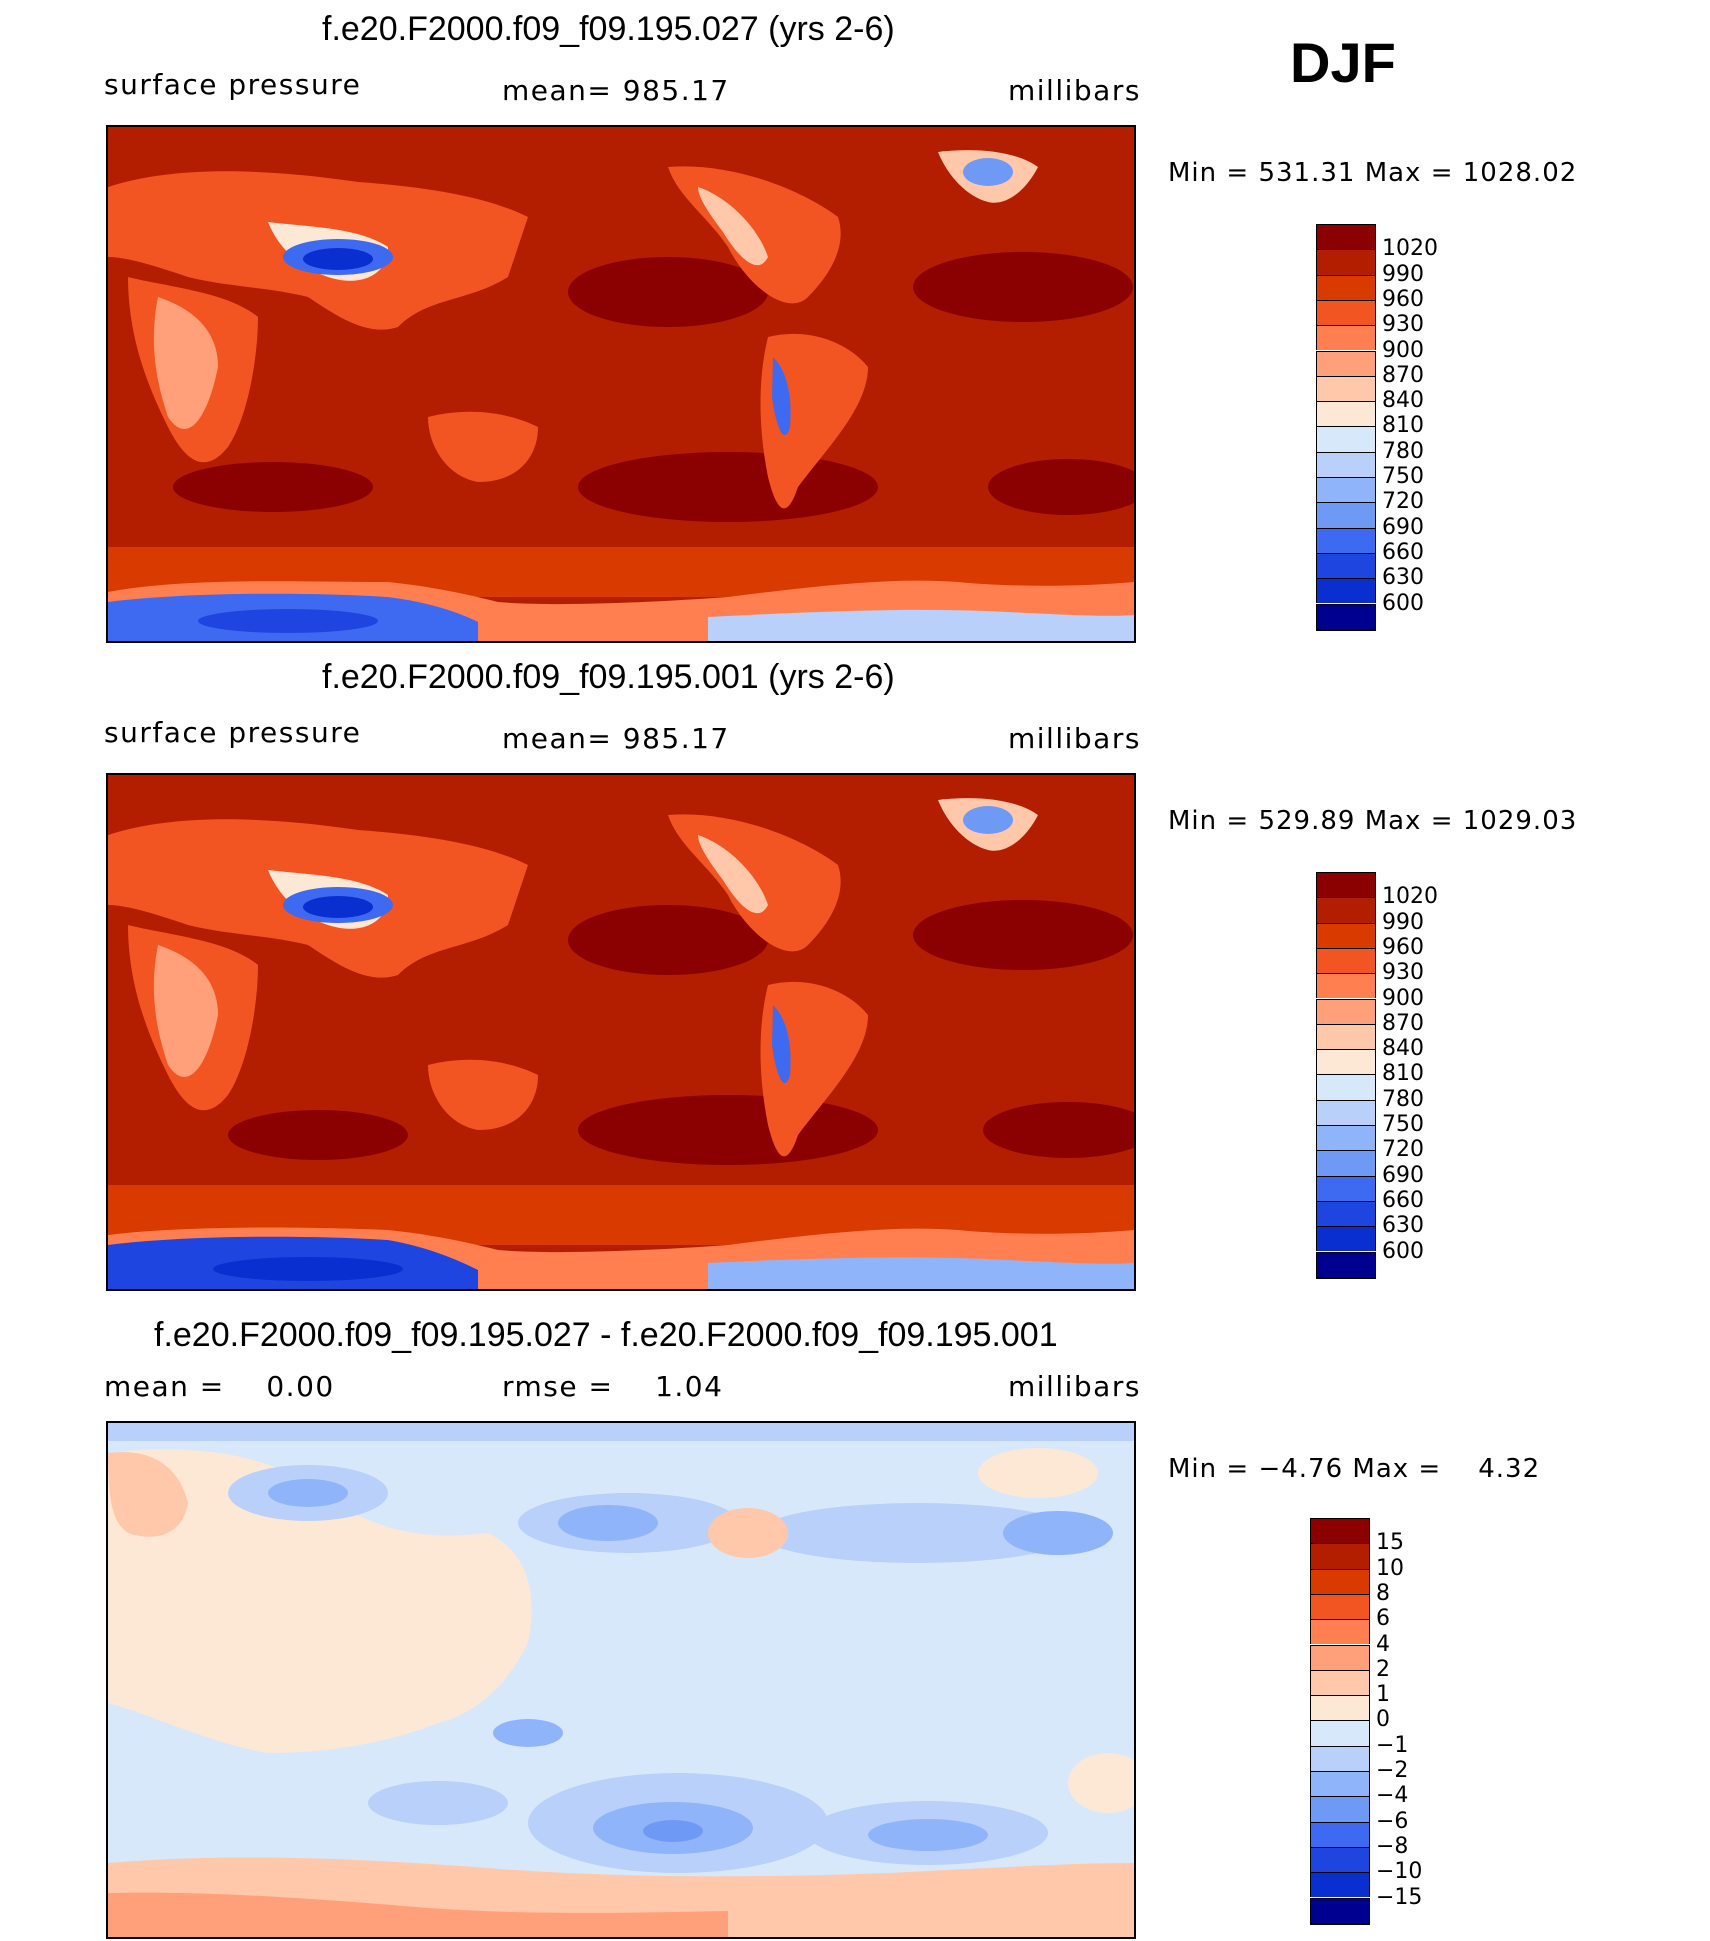 The width and height of the screenshot is (1710, 1941). Describe the element at coordinates (608, 1523) in the screenshot. I see `panel-3-north-pacific-core` at that location.